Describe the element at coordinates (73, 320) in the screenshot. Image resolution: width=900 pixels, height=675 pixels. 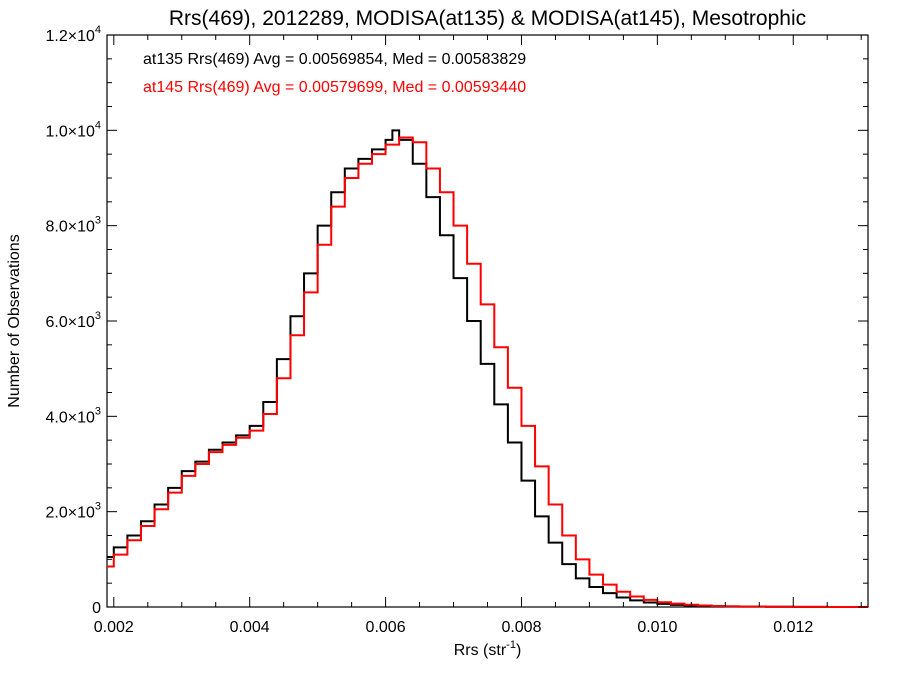
I see `y-tick-label: 6.0×10³` at that location.